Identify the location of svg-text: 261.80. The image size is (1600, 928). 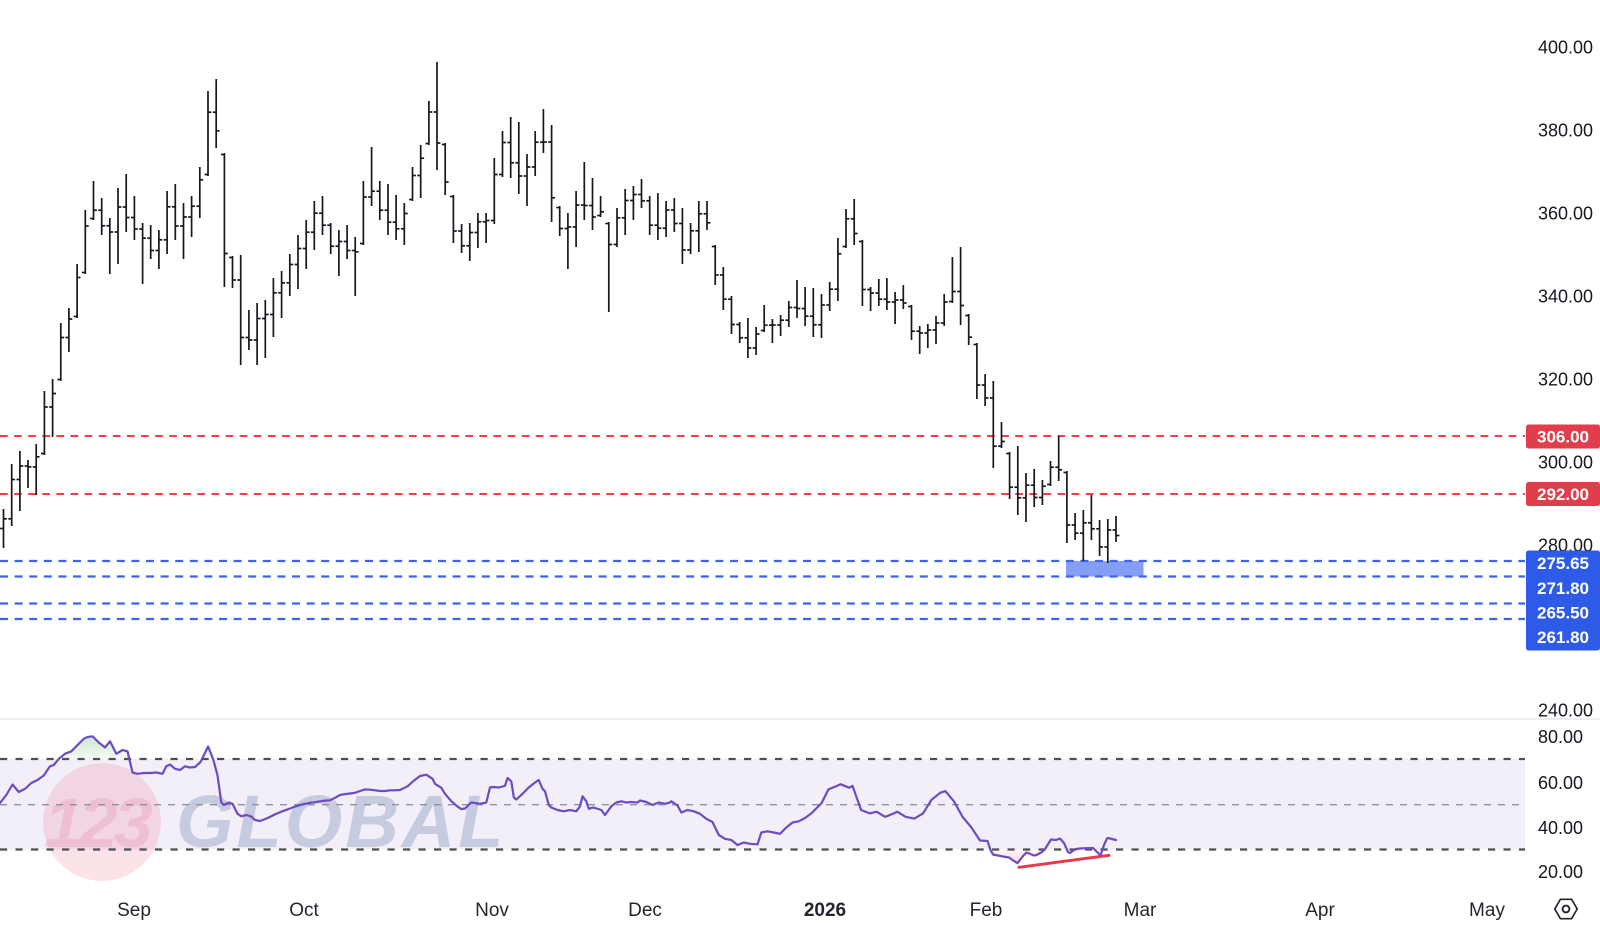
(1563, 637).